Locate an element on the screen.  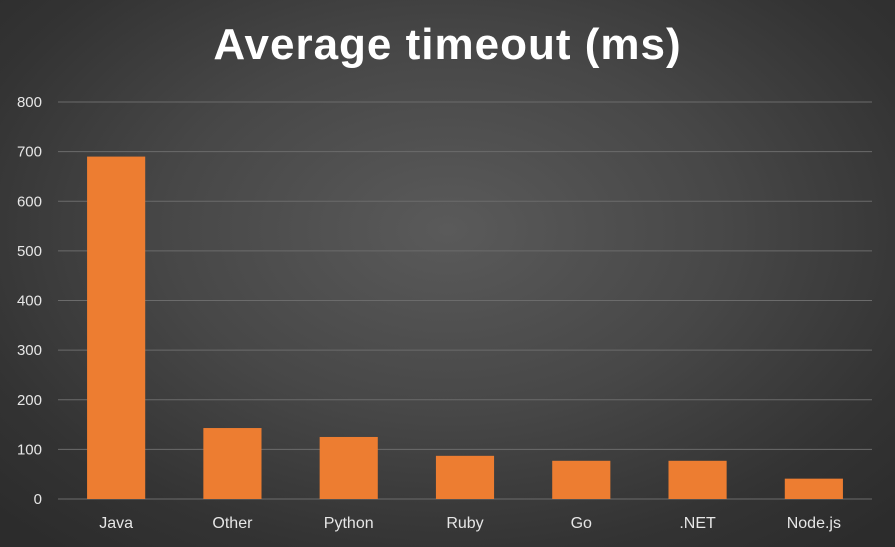
x-category-label: .NET is located at coordinates (697, 523).